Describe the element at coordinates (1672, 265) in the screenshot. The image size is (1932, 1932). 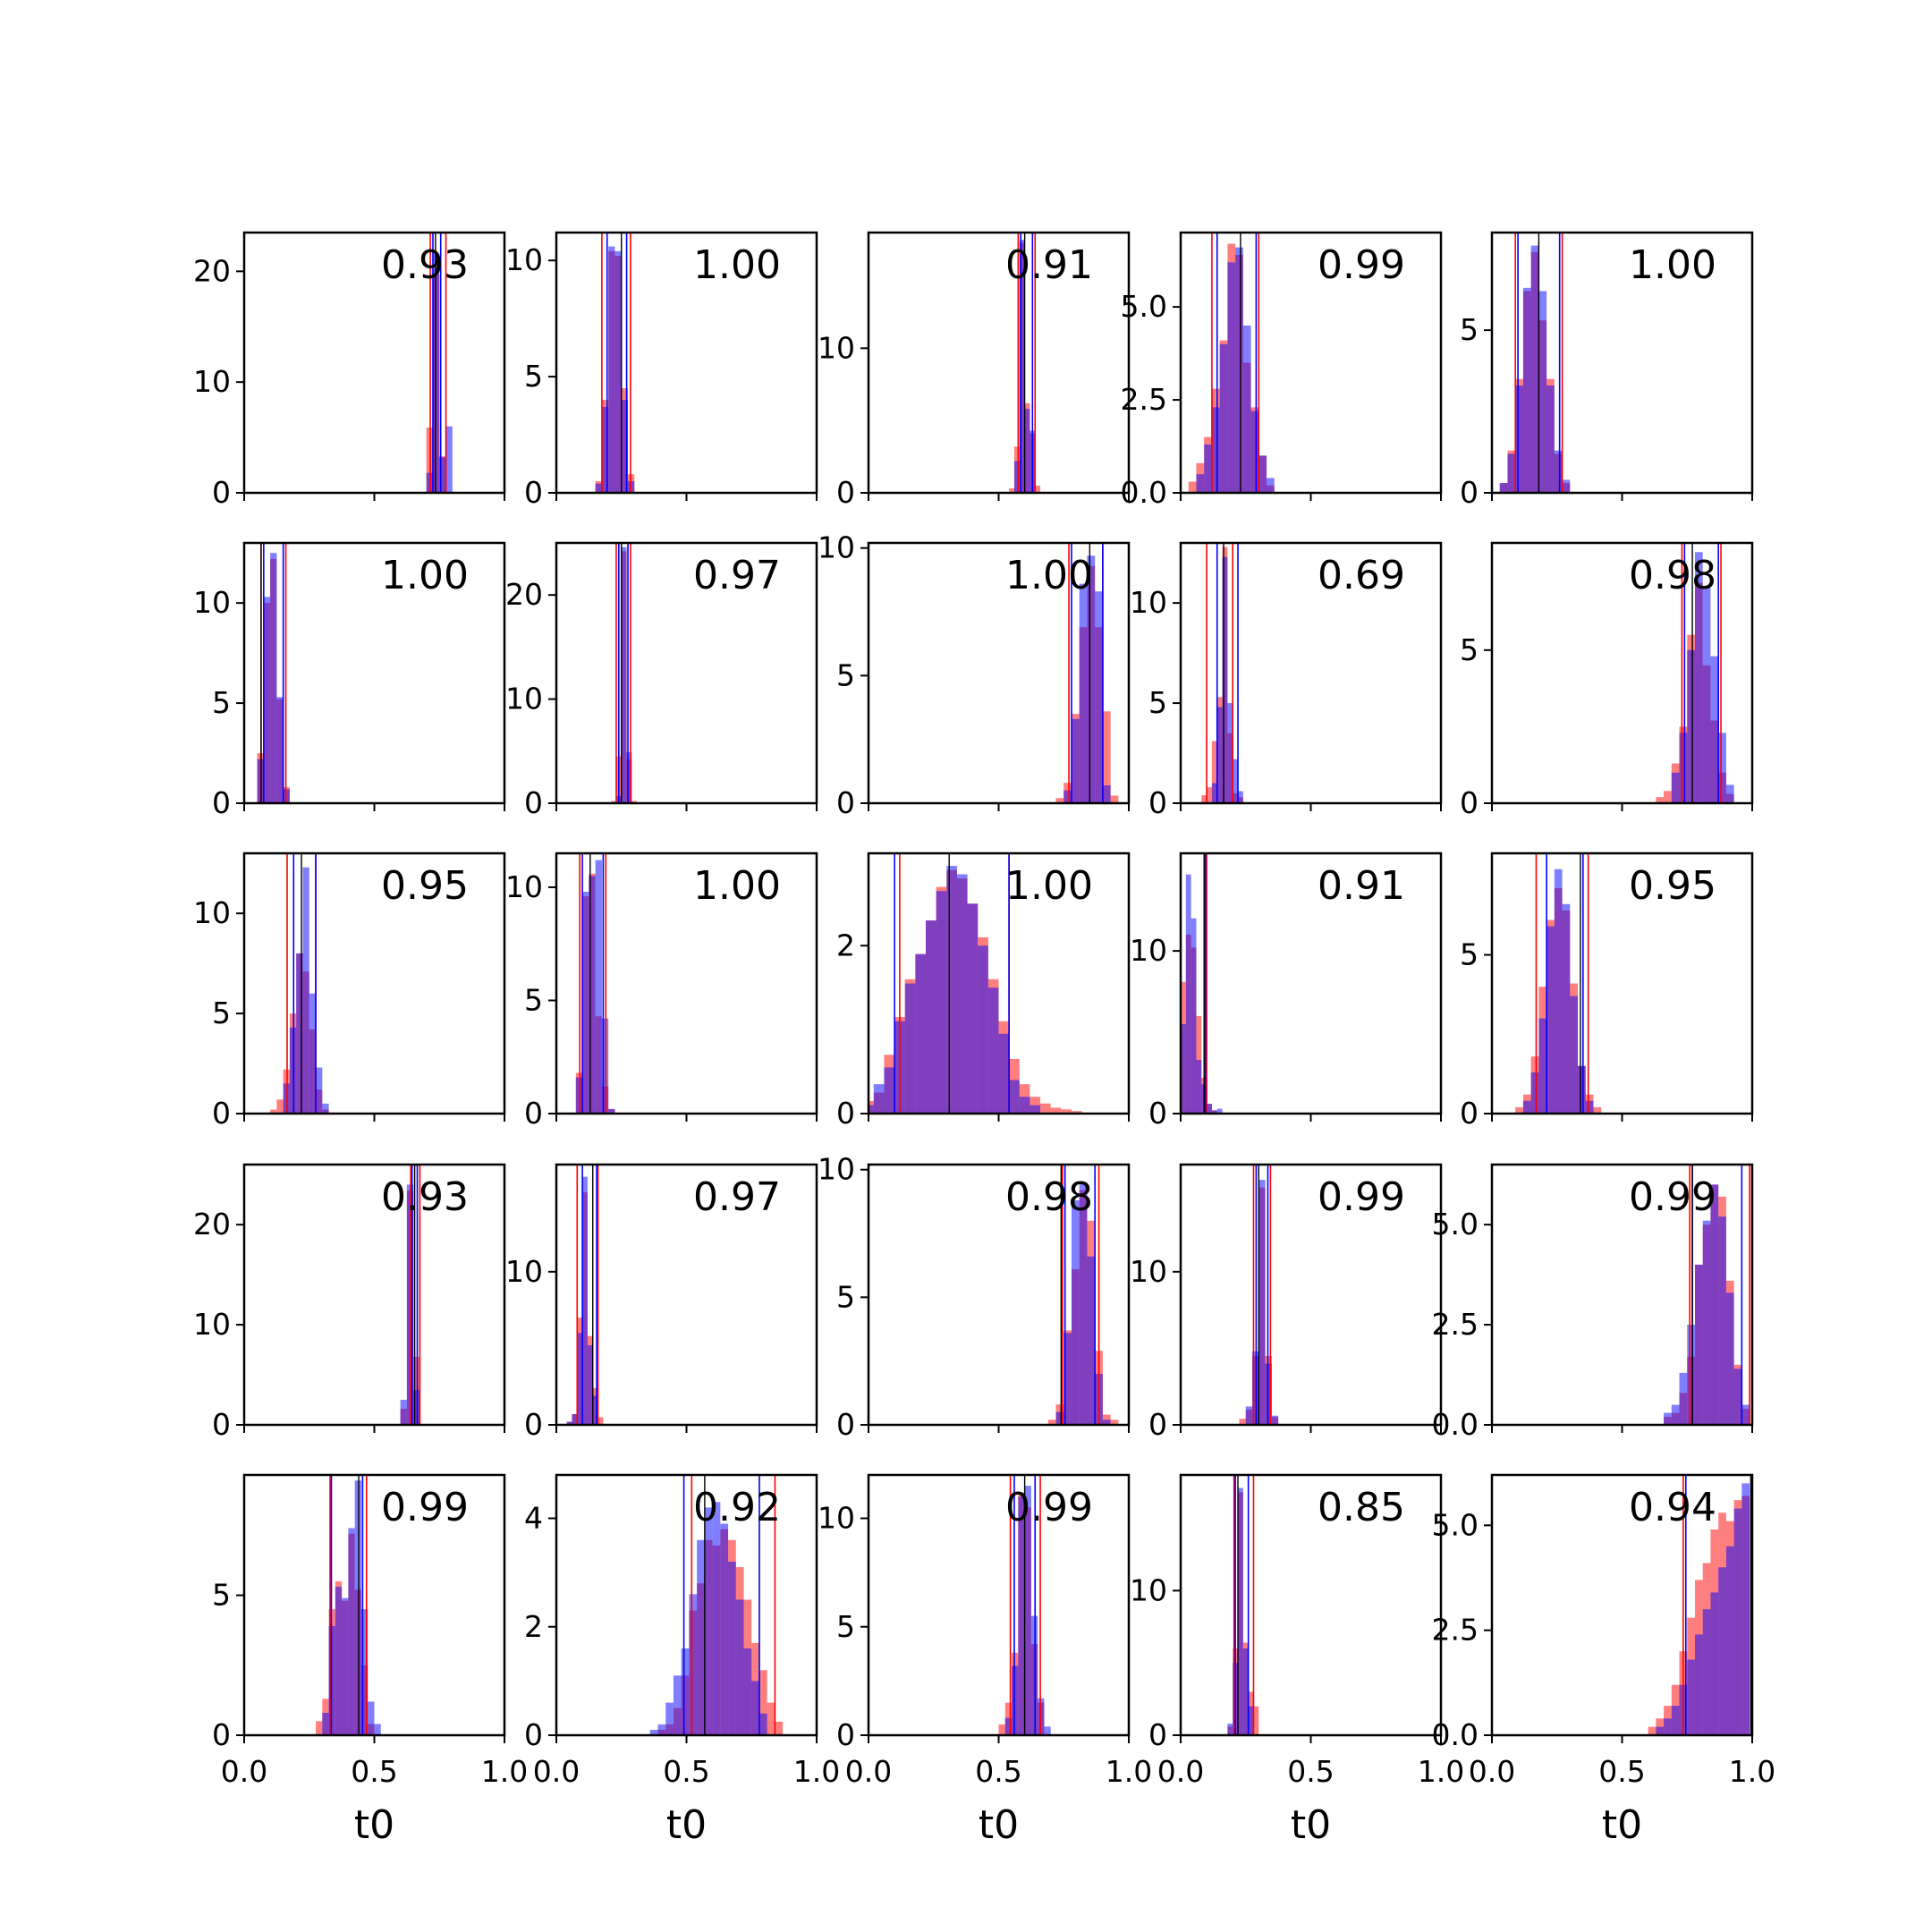
I see `annotation-value: 1.00` at that location.